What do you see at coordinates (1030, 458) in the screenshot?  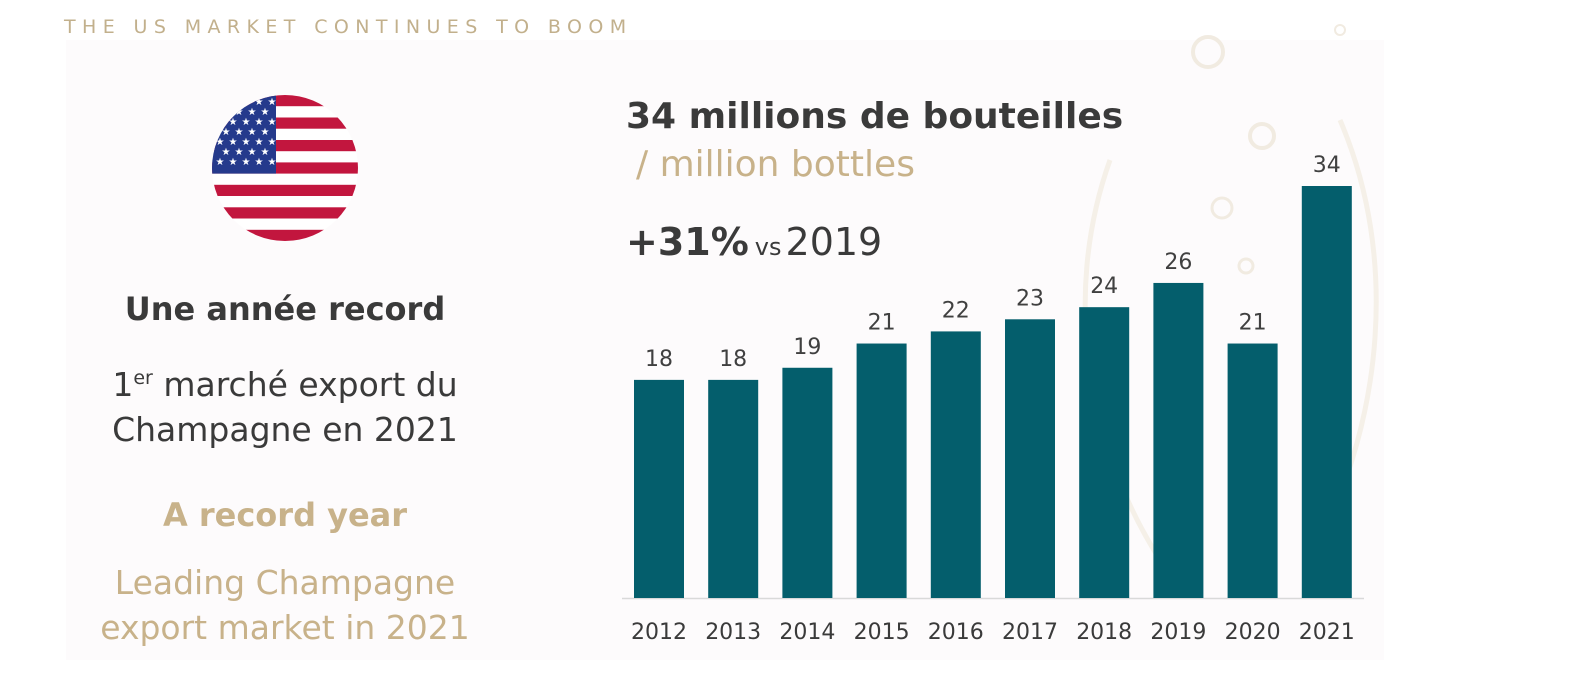 I see `bar-2017` at bounding box center [1030, 458].